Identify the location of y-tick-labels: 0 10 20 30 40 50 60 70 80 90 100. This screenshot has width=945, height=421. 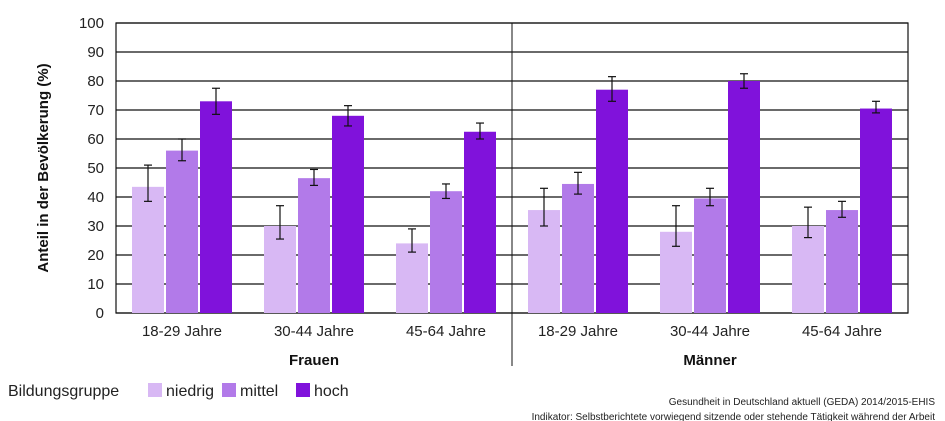
(91, 168).